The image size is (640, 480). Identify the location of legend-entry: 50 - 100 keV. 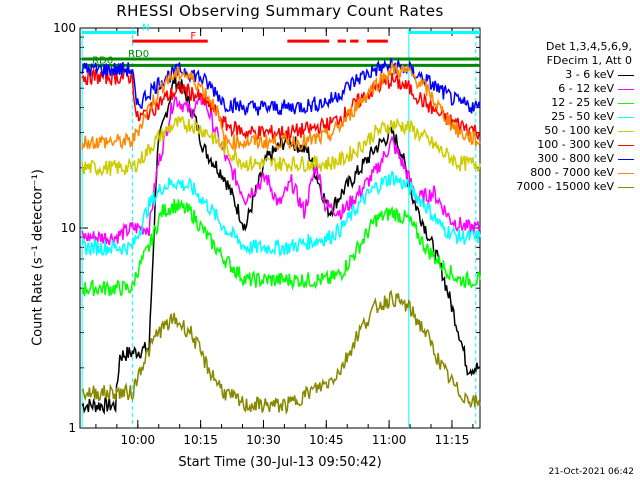
(561, 131).